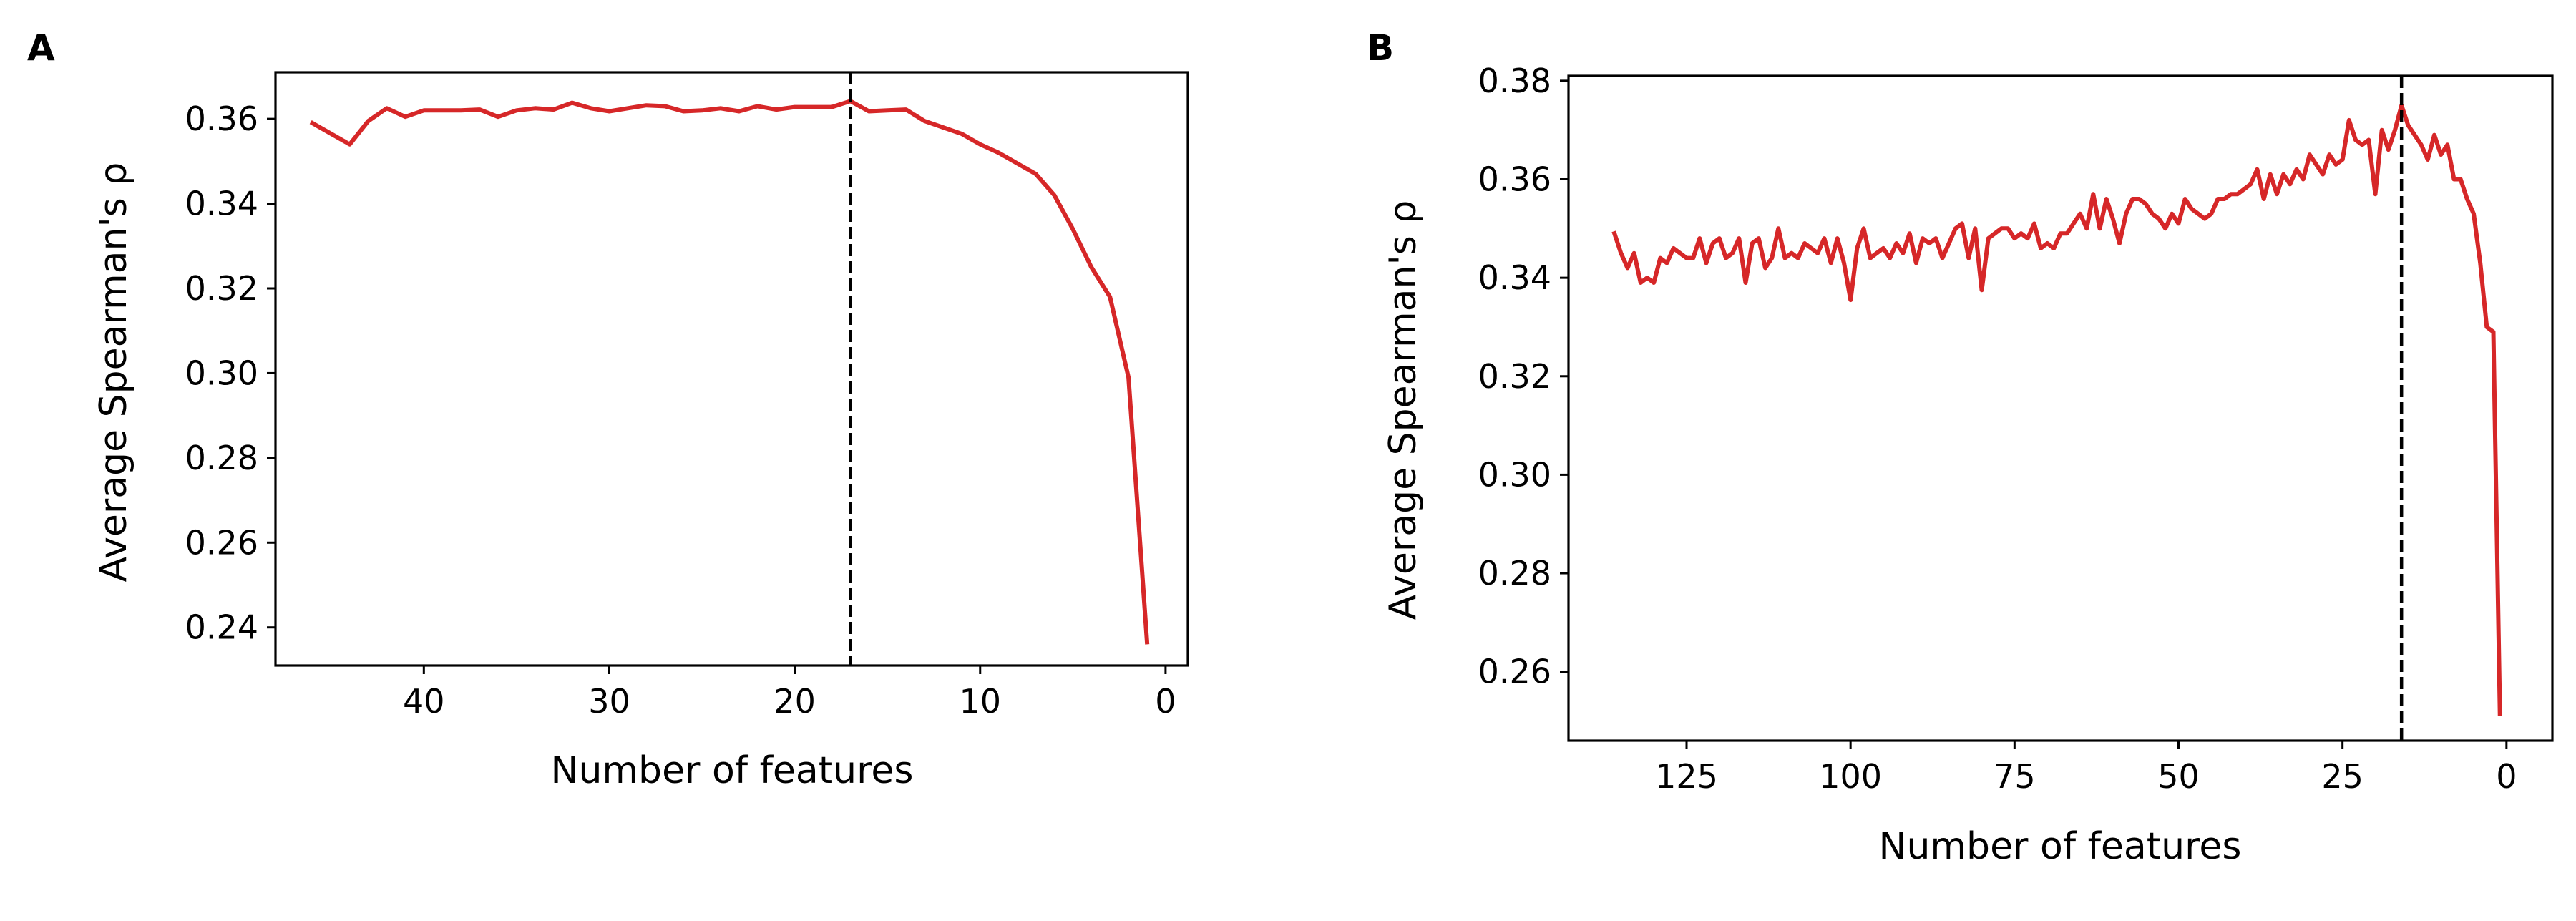 This screenshot has height=921, width=2576. Describe the element at coordinates (2342, 776) in the screenshot. I see `panel-b-x-tick-label: 25` at that location.